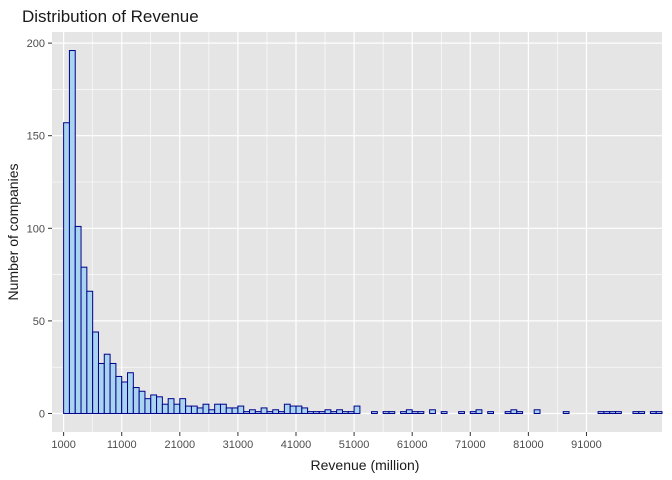  I want to click on y-axis-title: Number of companies, so click(13, 232).